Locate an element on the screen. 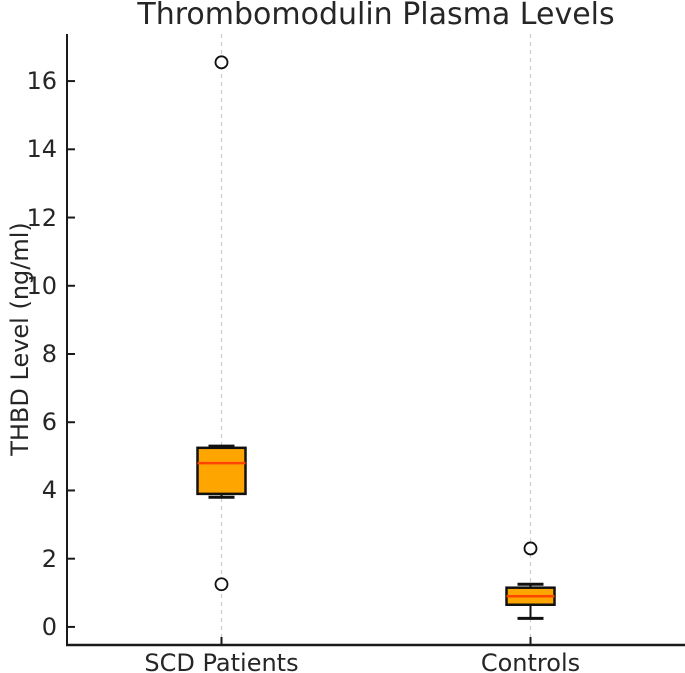 Image resolution: width=685 pixels, height=673 pixels. x-tick-label-1: Controls is located at coordinates (530, 661).